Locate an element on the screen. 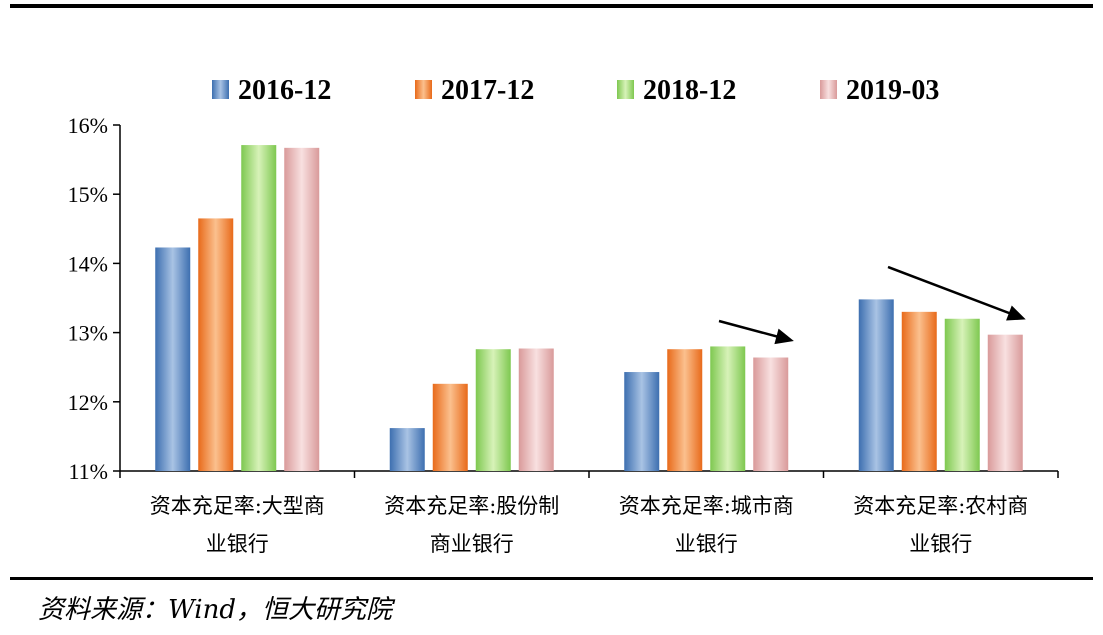  bottom-rule is located at coordinates (551, 578).